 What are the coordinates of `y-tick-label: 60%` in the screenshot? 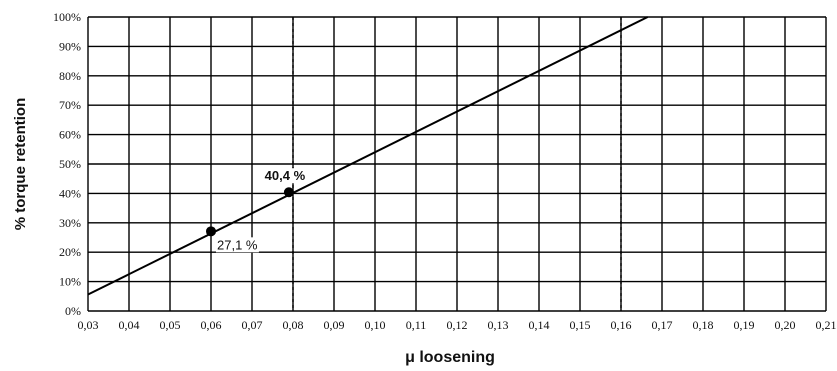 It's located at (70, 135).